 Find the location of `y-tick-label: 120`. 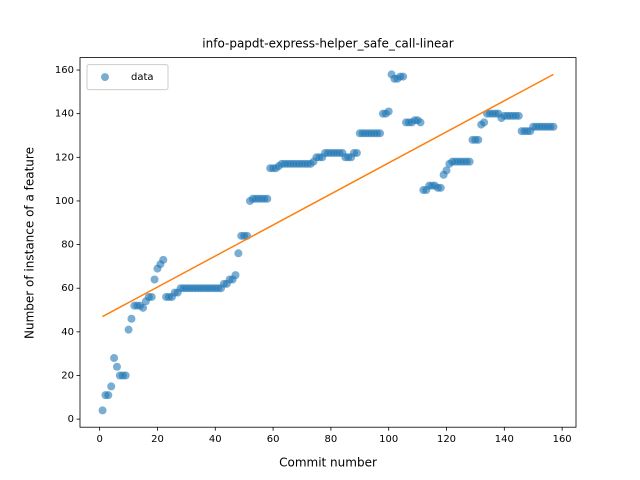

y-tick-label: 120 is located at coordinates (64, 157).